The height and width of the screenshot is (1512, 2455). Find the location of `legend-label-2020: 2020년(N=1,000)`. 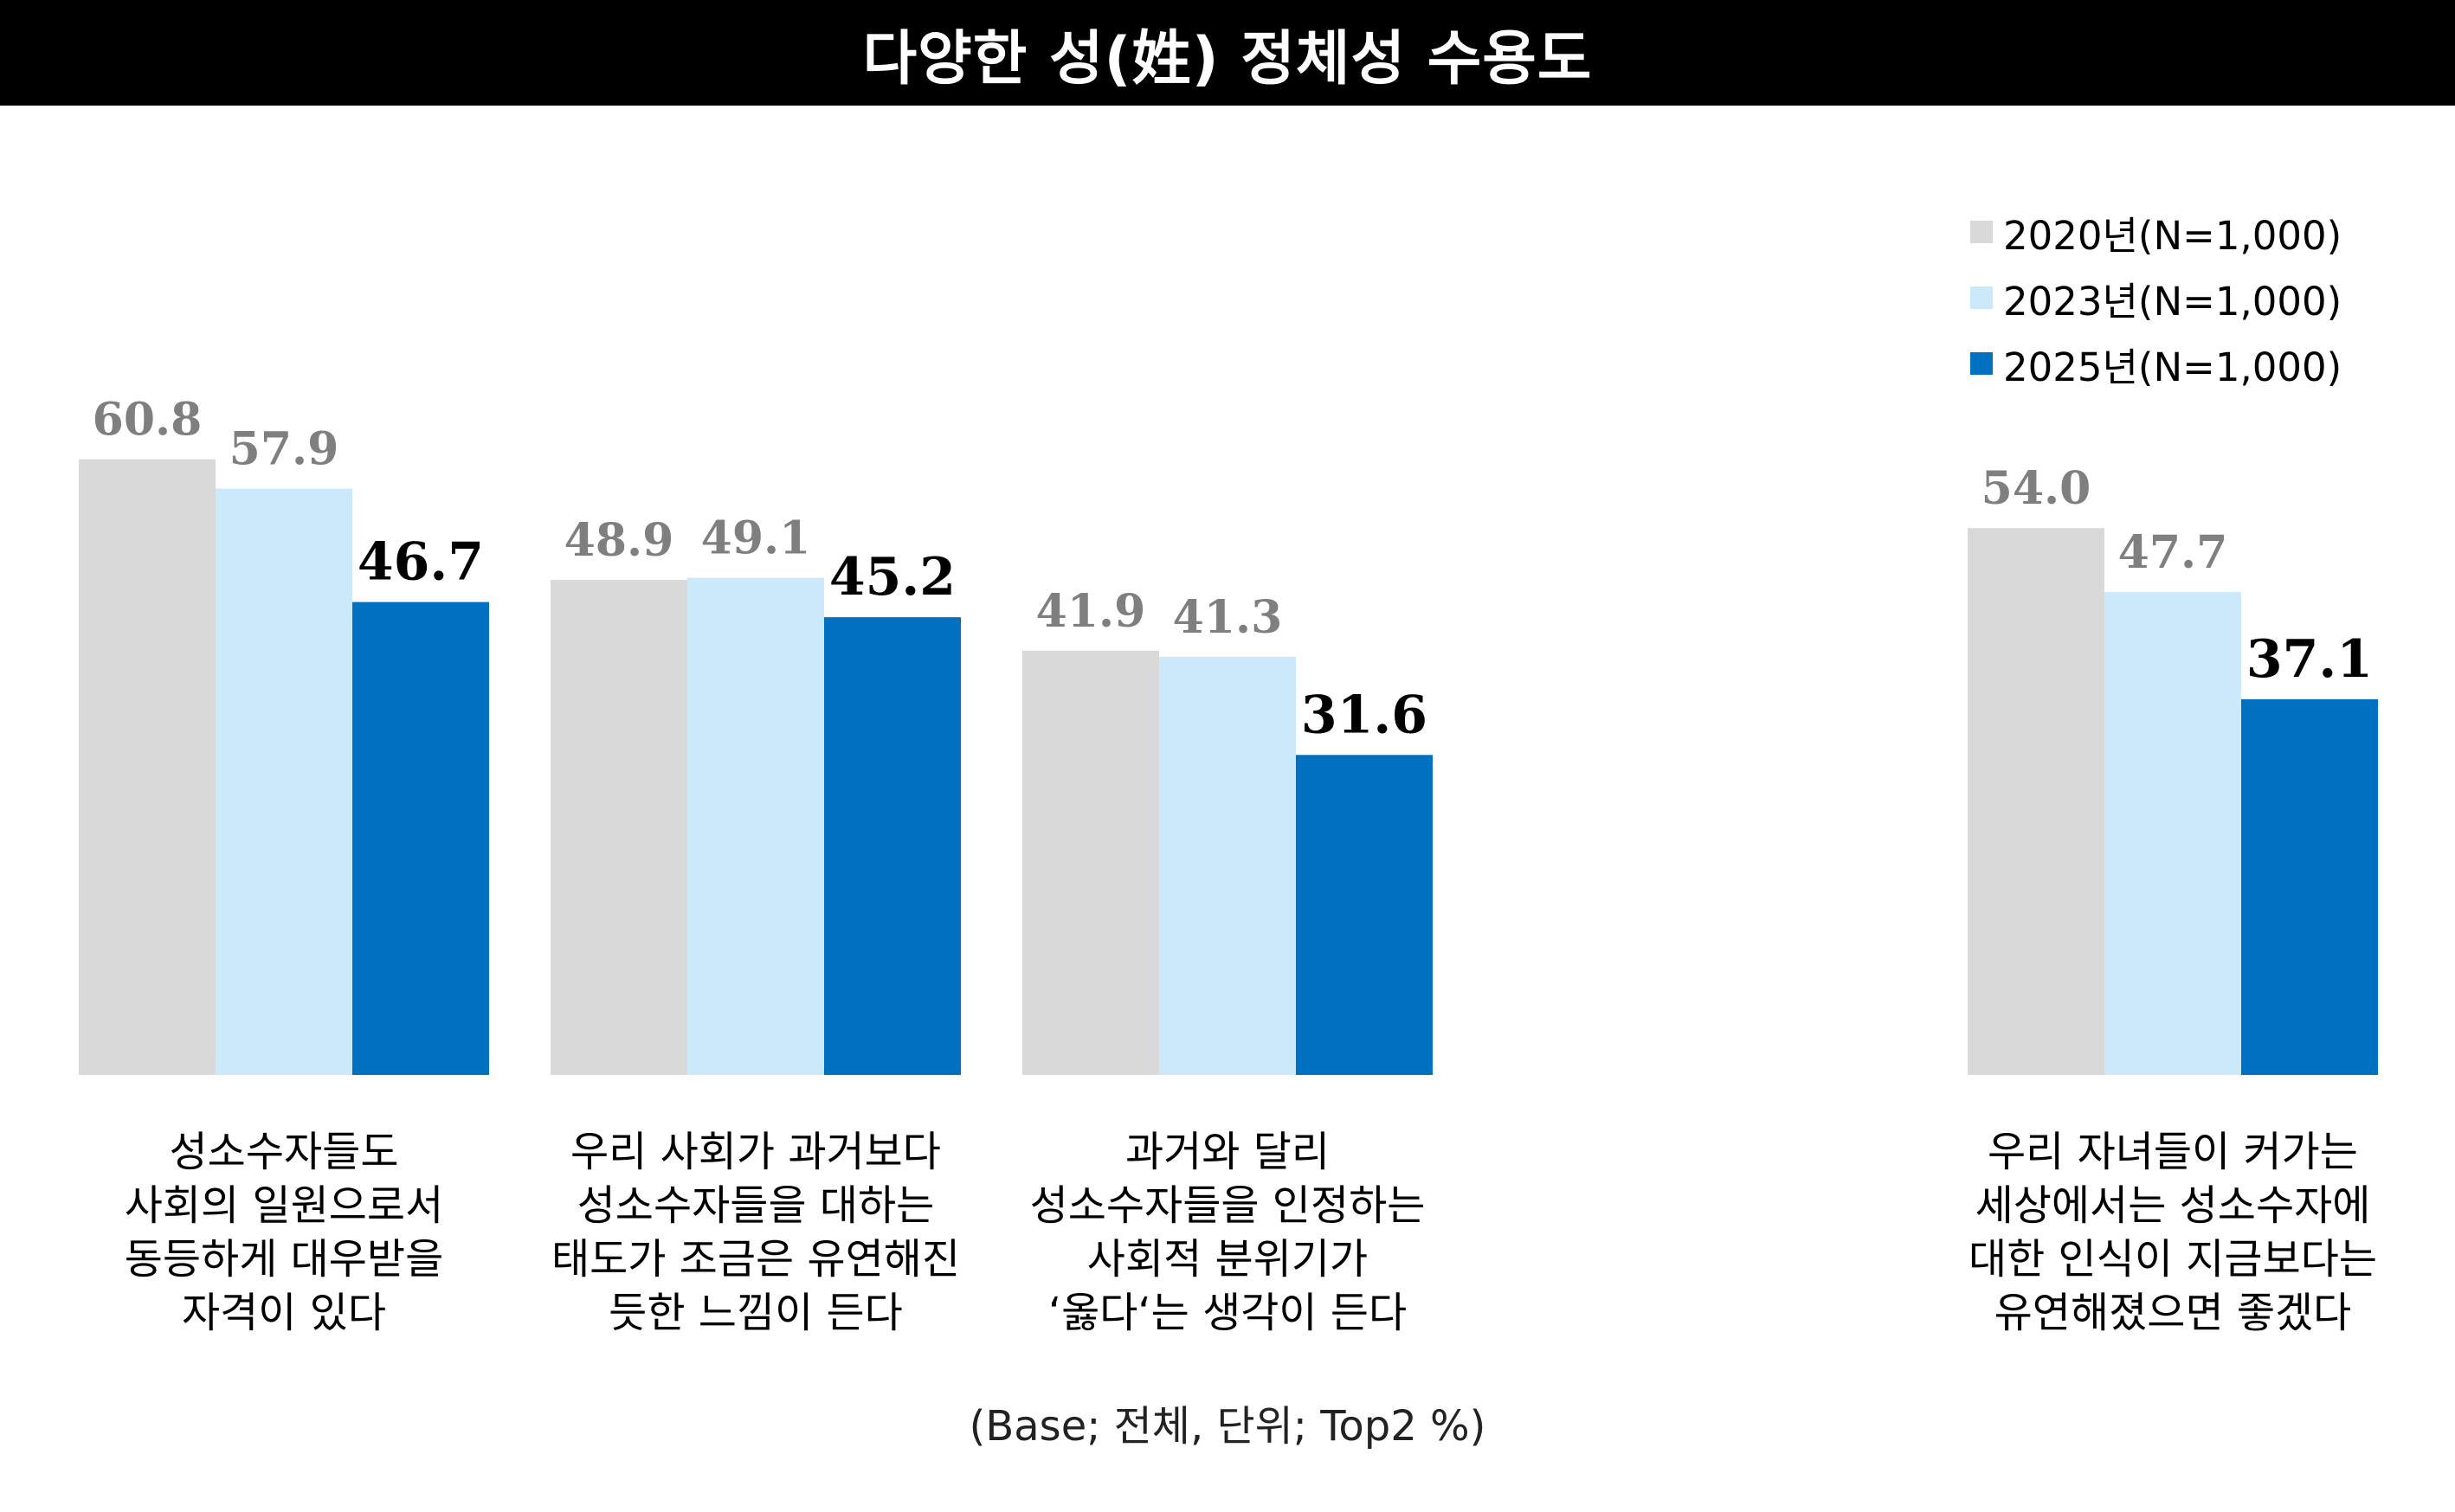

legend-label-2020: 2020년(N=1,000) is located at coordinates (2172, 235).